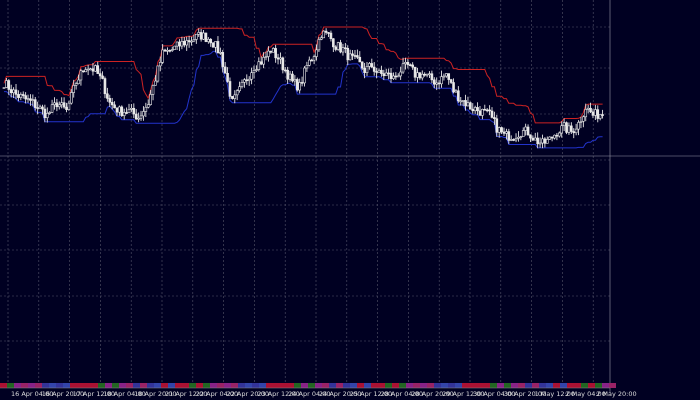  I want to click on x-tick-label: 22 Apr 04:00, so click(217, 394).